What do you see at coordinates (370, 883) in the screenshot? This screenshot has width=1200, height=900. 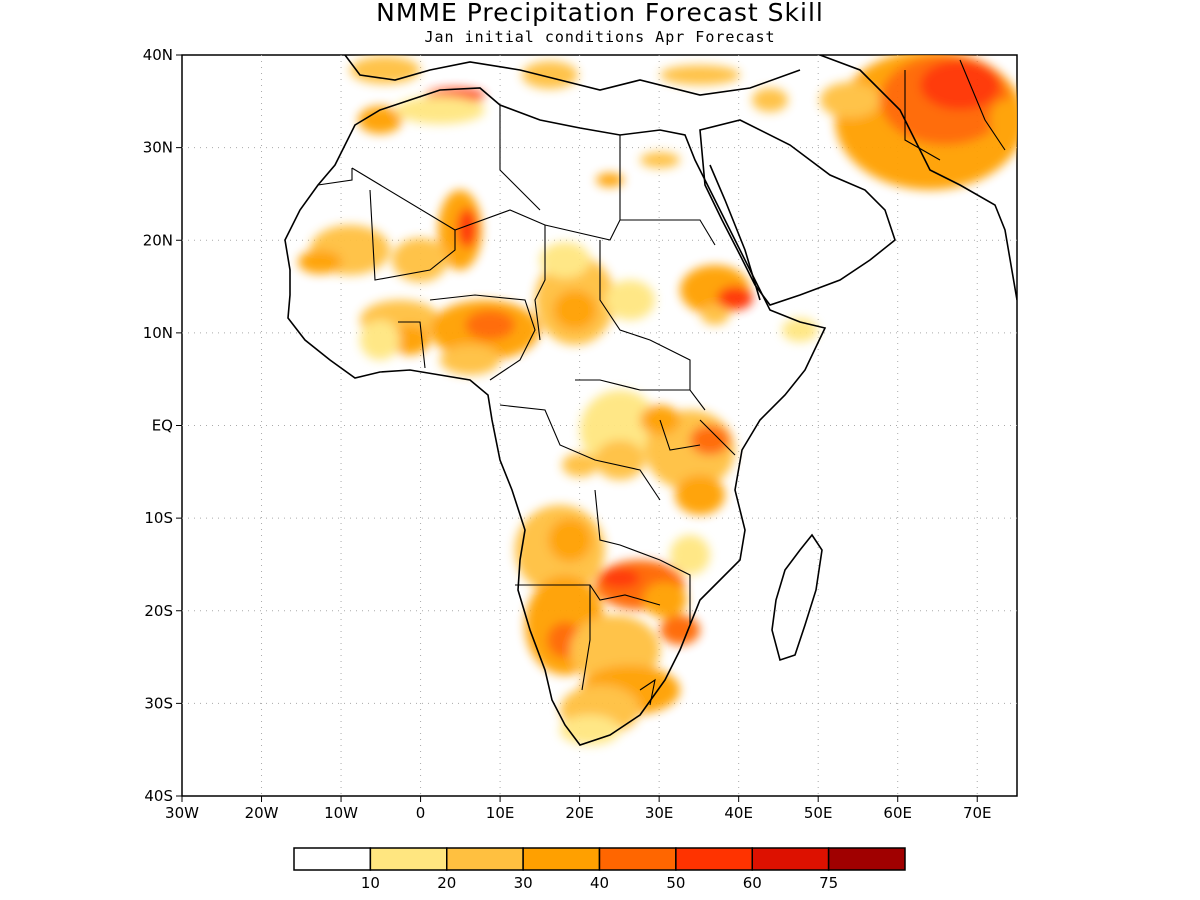 I see `colorbar-label: 10` at bounding box center [370, 883].